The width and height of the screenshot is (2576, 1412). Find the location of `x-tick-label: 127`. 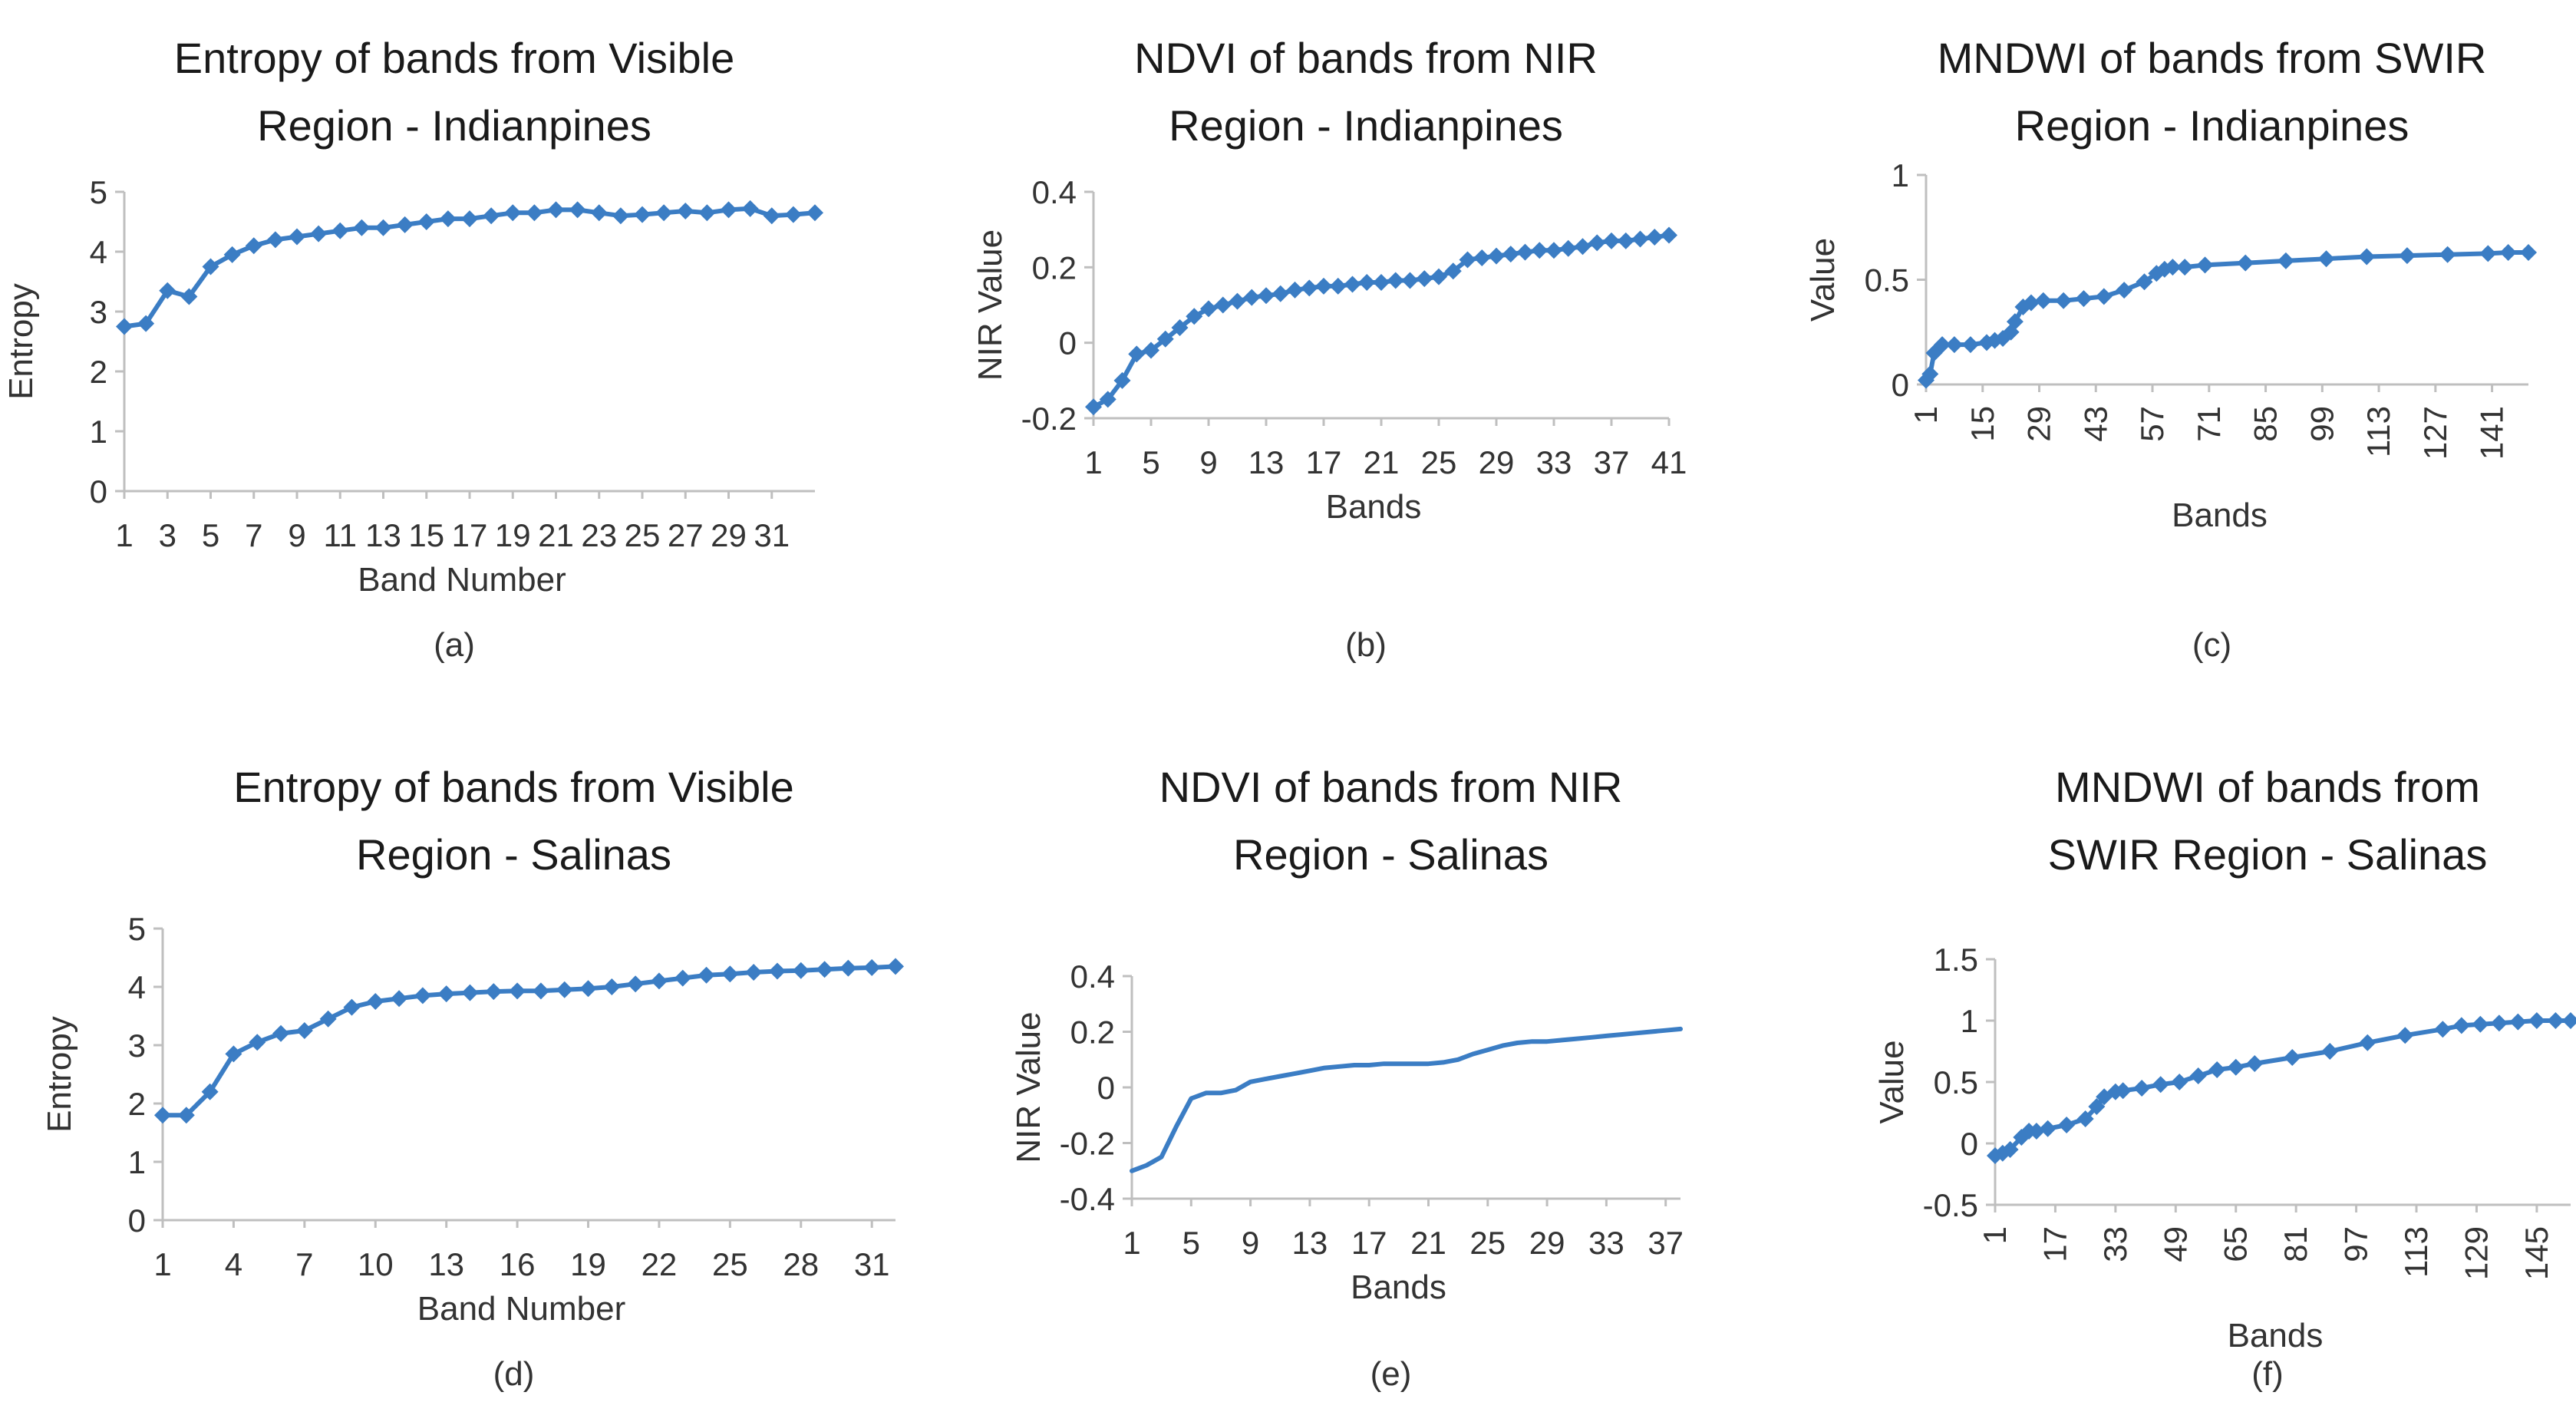

x-tick-label: 127 is located at coordinates (2435, 433).